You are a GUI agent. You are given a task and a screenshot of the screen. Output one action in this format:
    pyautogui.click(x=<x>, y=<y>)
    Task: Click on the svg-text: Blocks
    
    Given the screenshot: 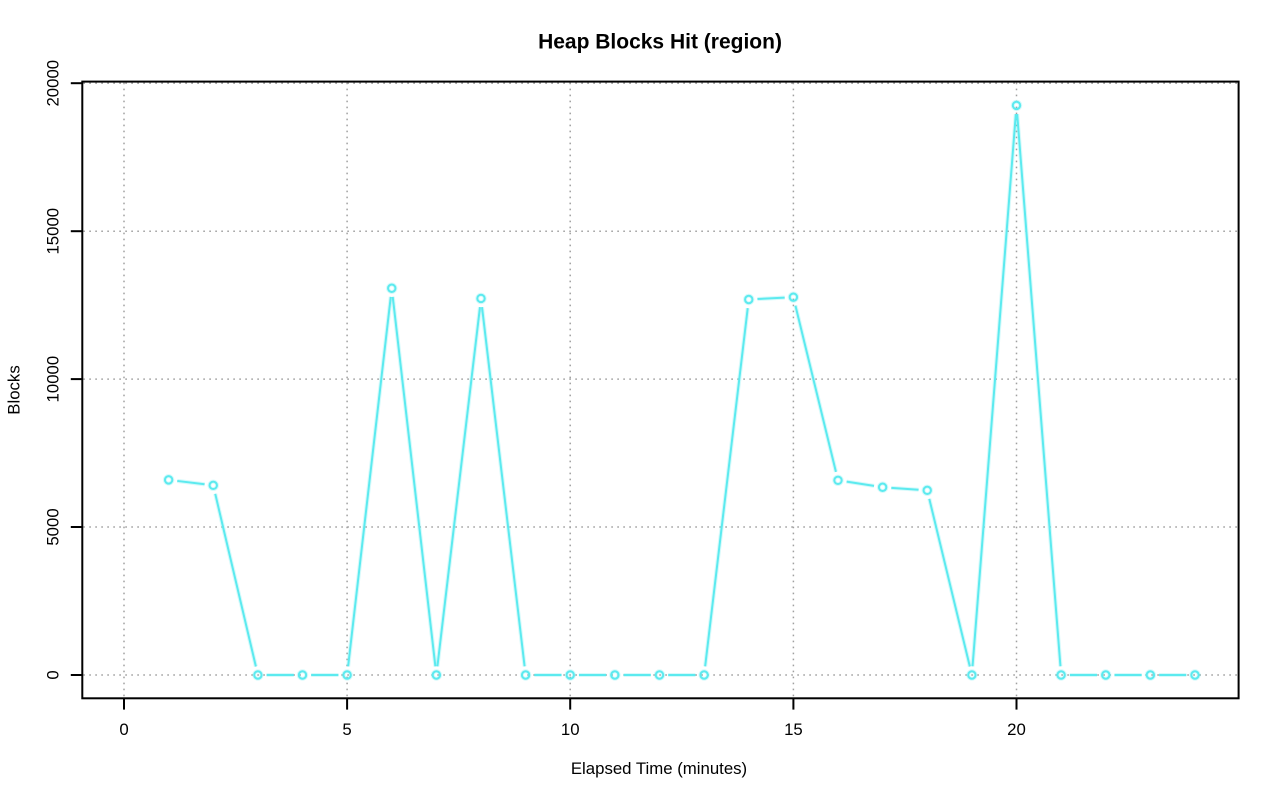 What is the action you would take?
    pyautogui.click(x=14, y=389)
    